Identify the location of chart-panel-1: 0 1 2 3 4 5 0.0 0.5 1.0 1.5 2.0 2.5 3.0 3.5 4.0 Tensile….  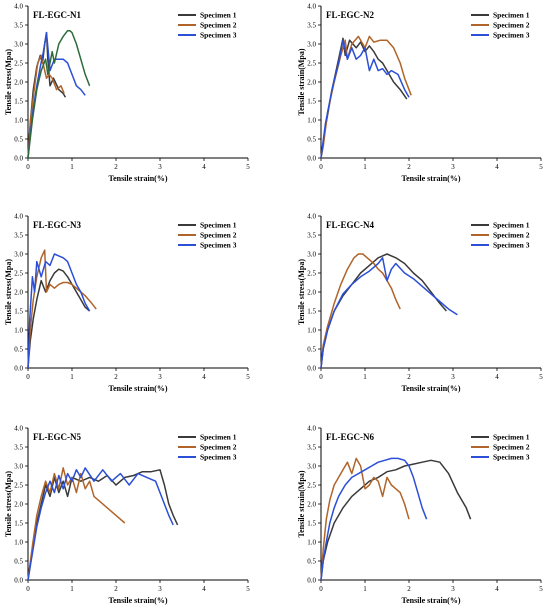
(127, 93).